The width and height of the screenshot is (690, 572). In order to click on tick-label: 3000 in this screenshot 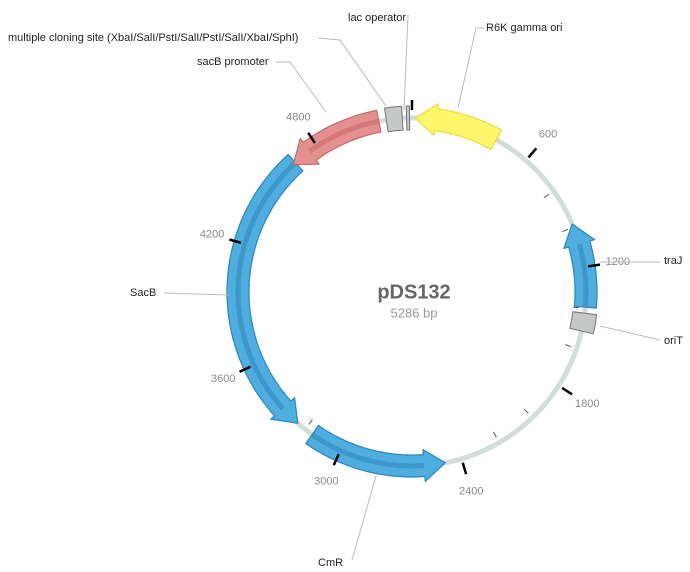, I will do `click(326, 481)`.